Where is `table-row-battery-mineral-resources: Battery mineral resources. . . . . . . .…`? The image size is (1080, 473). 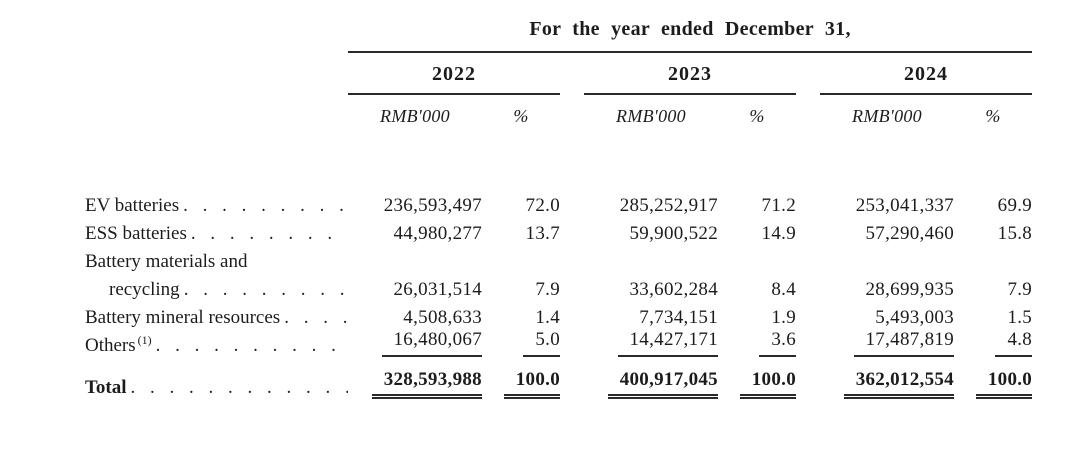
table-row-battery-mineral-resources: Battery mineral resources. . . . . . . .… is located at coordinates (558, 315).